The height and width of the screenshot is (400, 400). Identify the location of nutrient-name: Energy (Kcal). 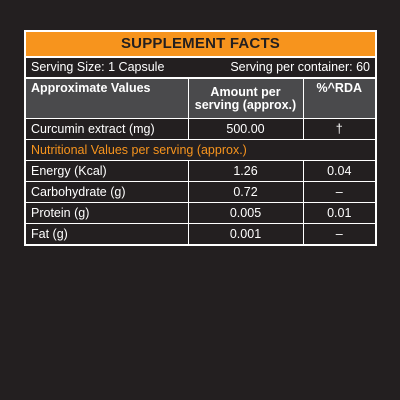
(107, 171).